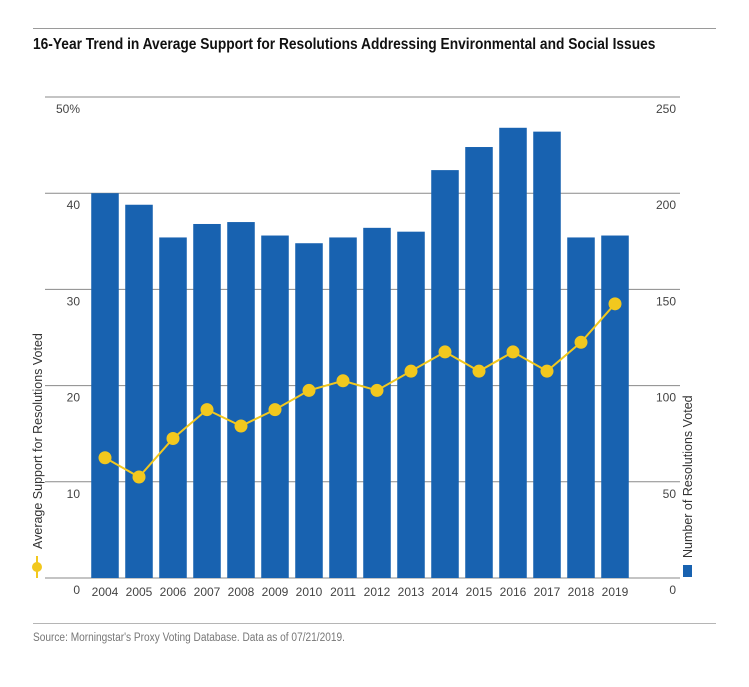  I want to click on support-point-2013, so click(411, 371).